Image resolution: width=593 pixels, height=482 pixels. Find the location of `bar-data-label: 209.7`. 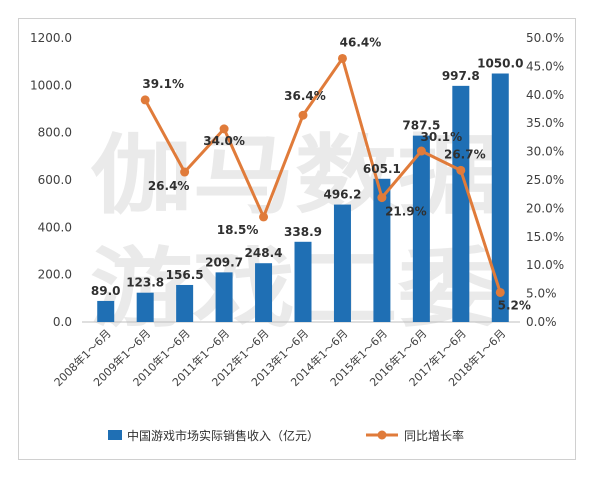

bar-data-label: 209.7 is located at coordinates (224, 262).